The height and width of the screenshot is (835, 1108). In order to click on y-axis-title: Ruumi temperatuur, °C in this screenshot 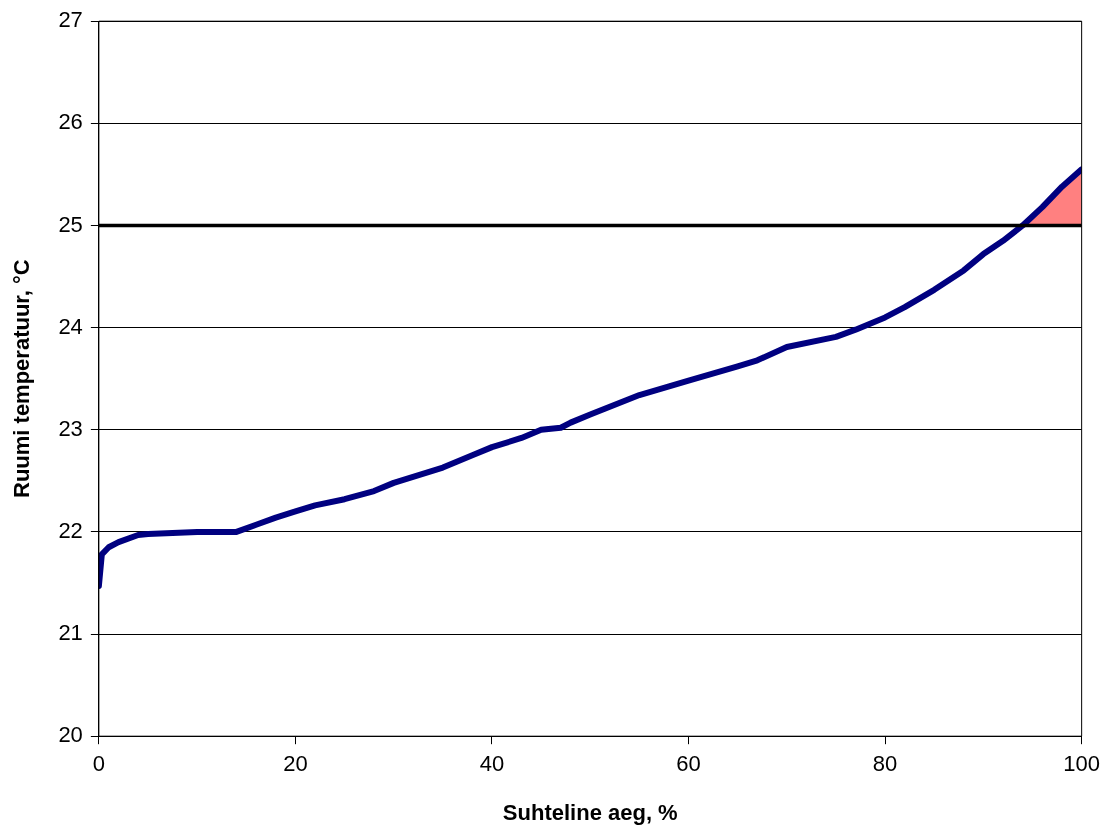, I will do `click(22, 378)`.